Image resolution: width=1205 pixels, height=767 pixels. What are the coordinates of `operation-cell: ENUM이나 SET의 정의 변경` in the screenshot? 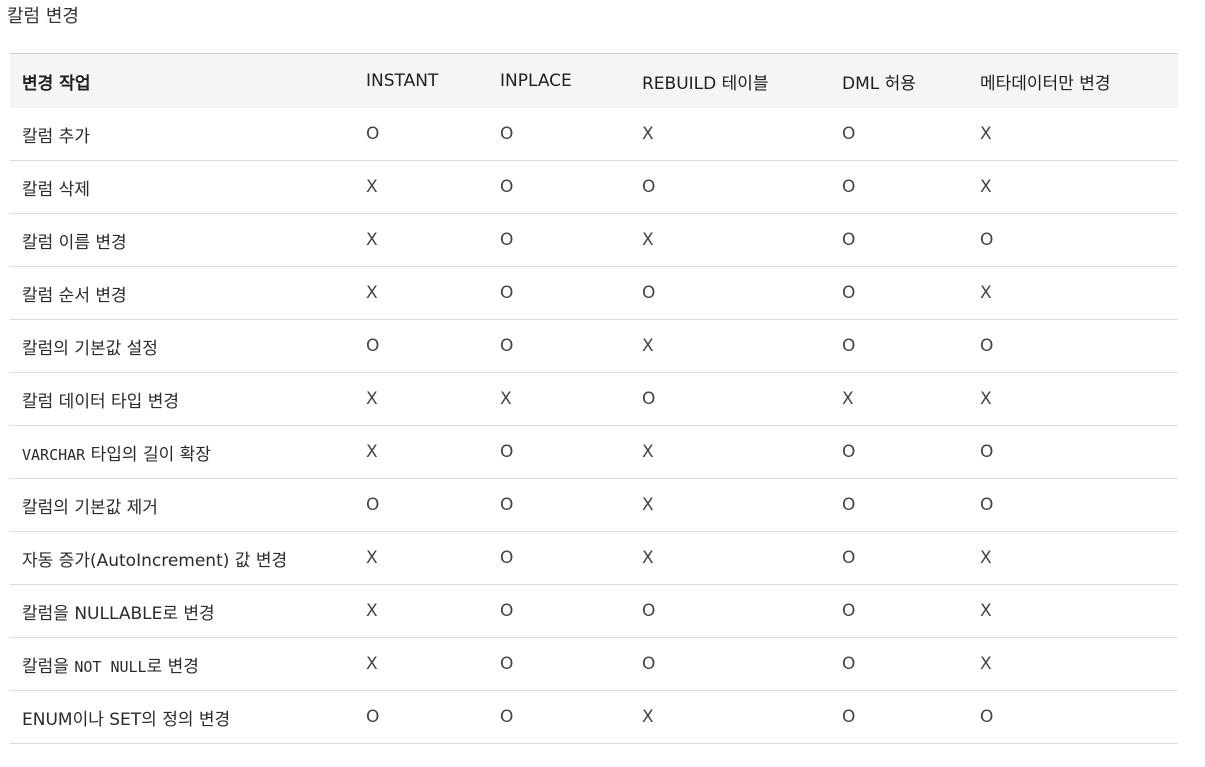 It's located at (188, 717).